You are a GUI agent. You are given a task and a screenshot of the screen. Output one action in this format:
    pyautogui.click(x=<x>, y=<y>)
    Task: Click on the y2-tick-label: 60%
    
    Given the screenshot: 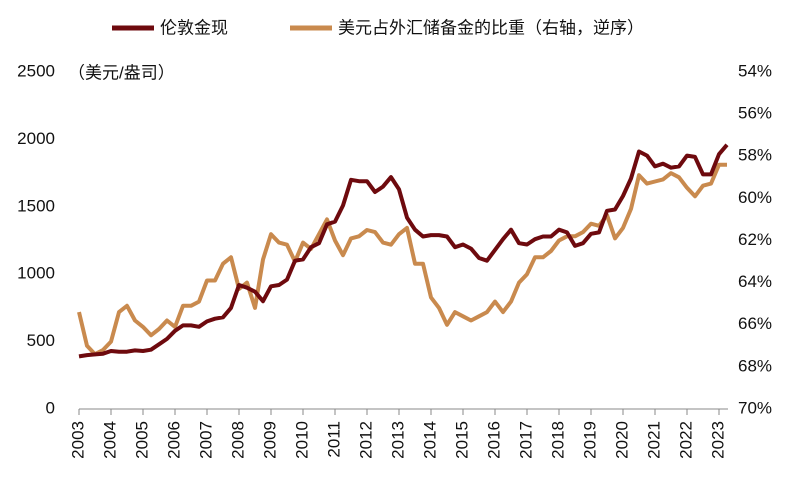 What is the action you would take?
    pyautogui.click(x=755, y=197)
    